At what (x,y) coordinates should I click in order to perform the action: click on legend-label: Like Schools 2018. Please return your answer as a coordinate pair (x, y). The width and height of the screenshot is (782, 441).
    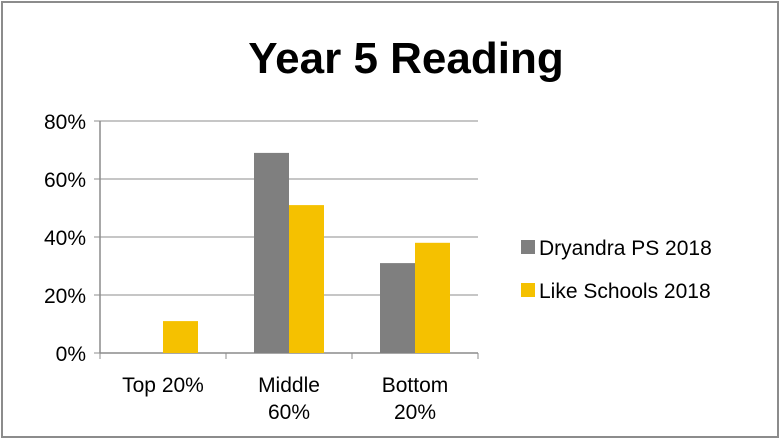
    Looking at the image, I should click on (625, 291).